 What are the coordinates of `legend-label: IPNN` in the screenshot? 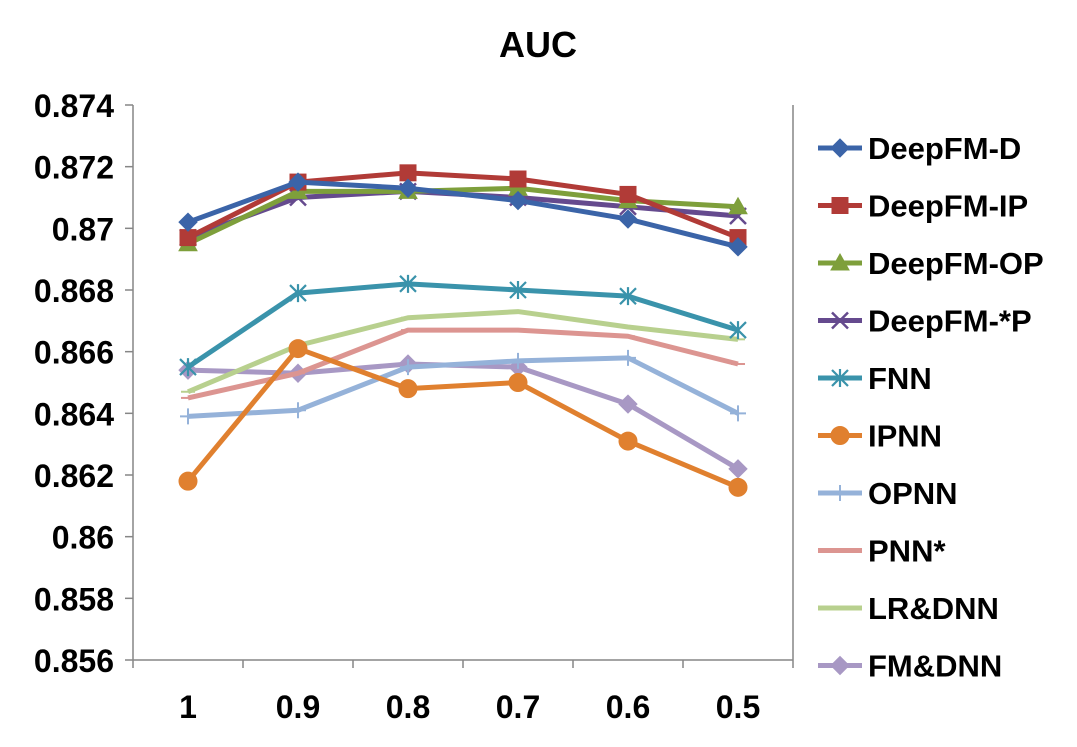 It's located at (905, 436).